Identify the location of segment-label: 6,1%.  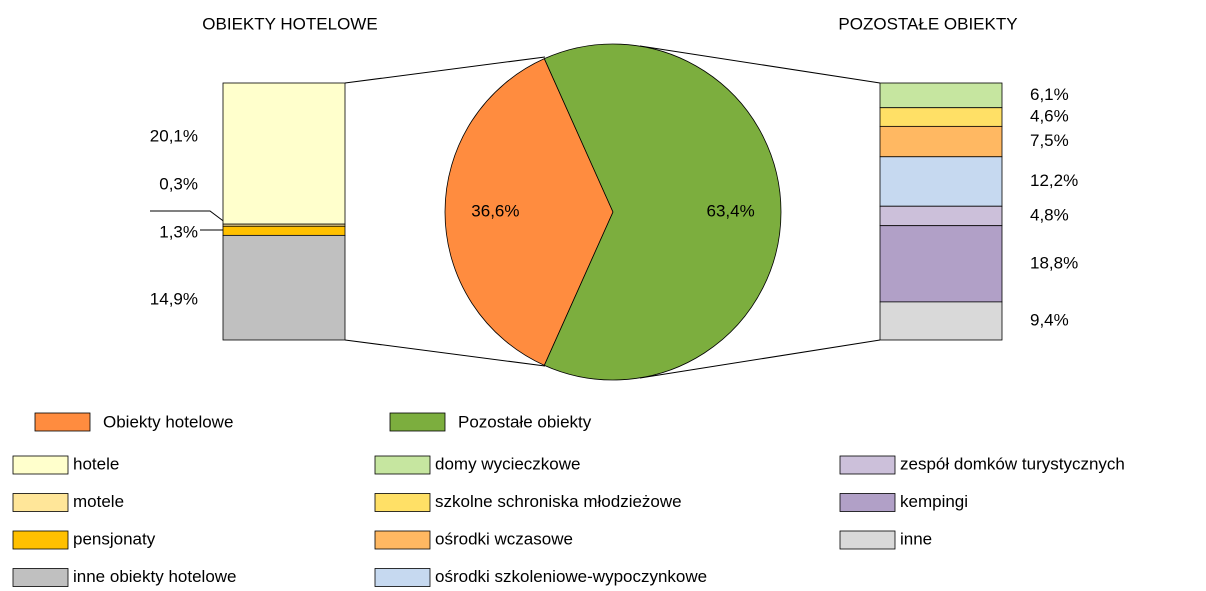
(1049, 94).